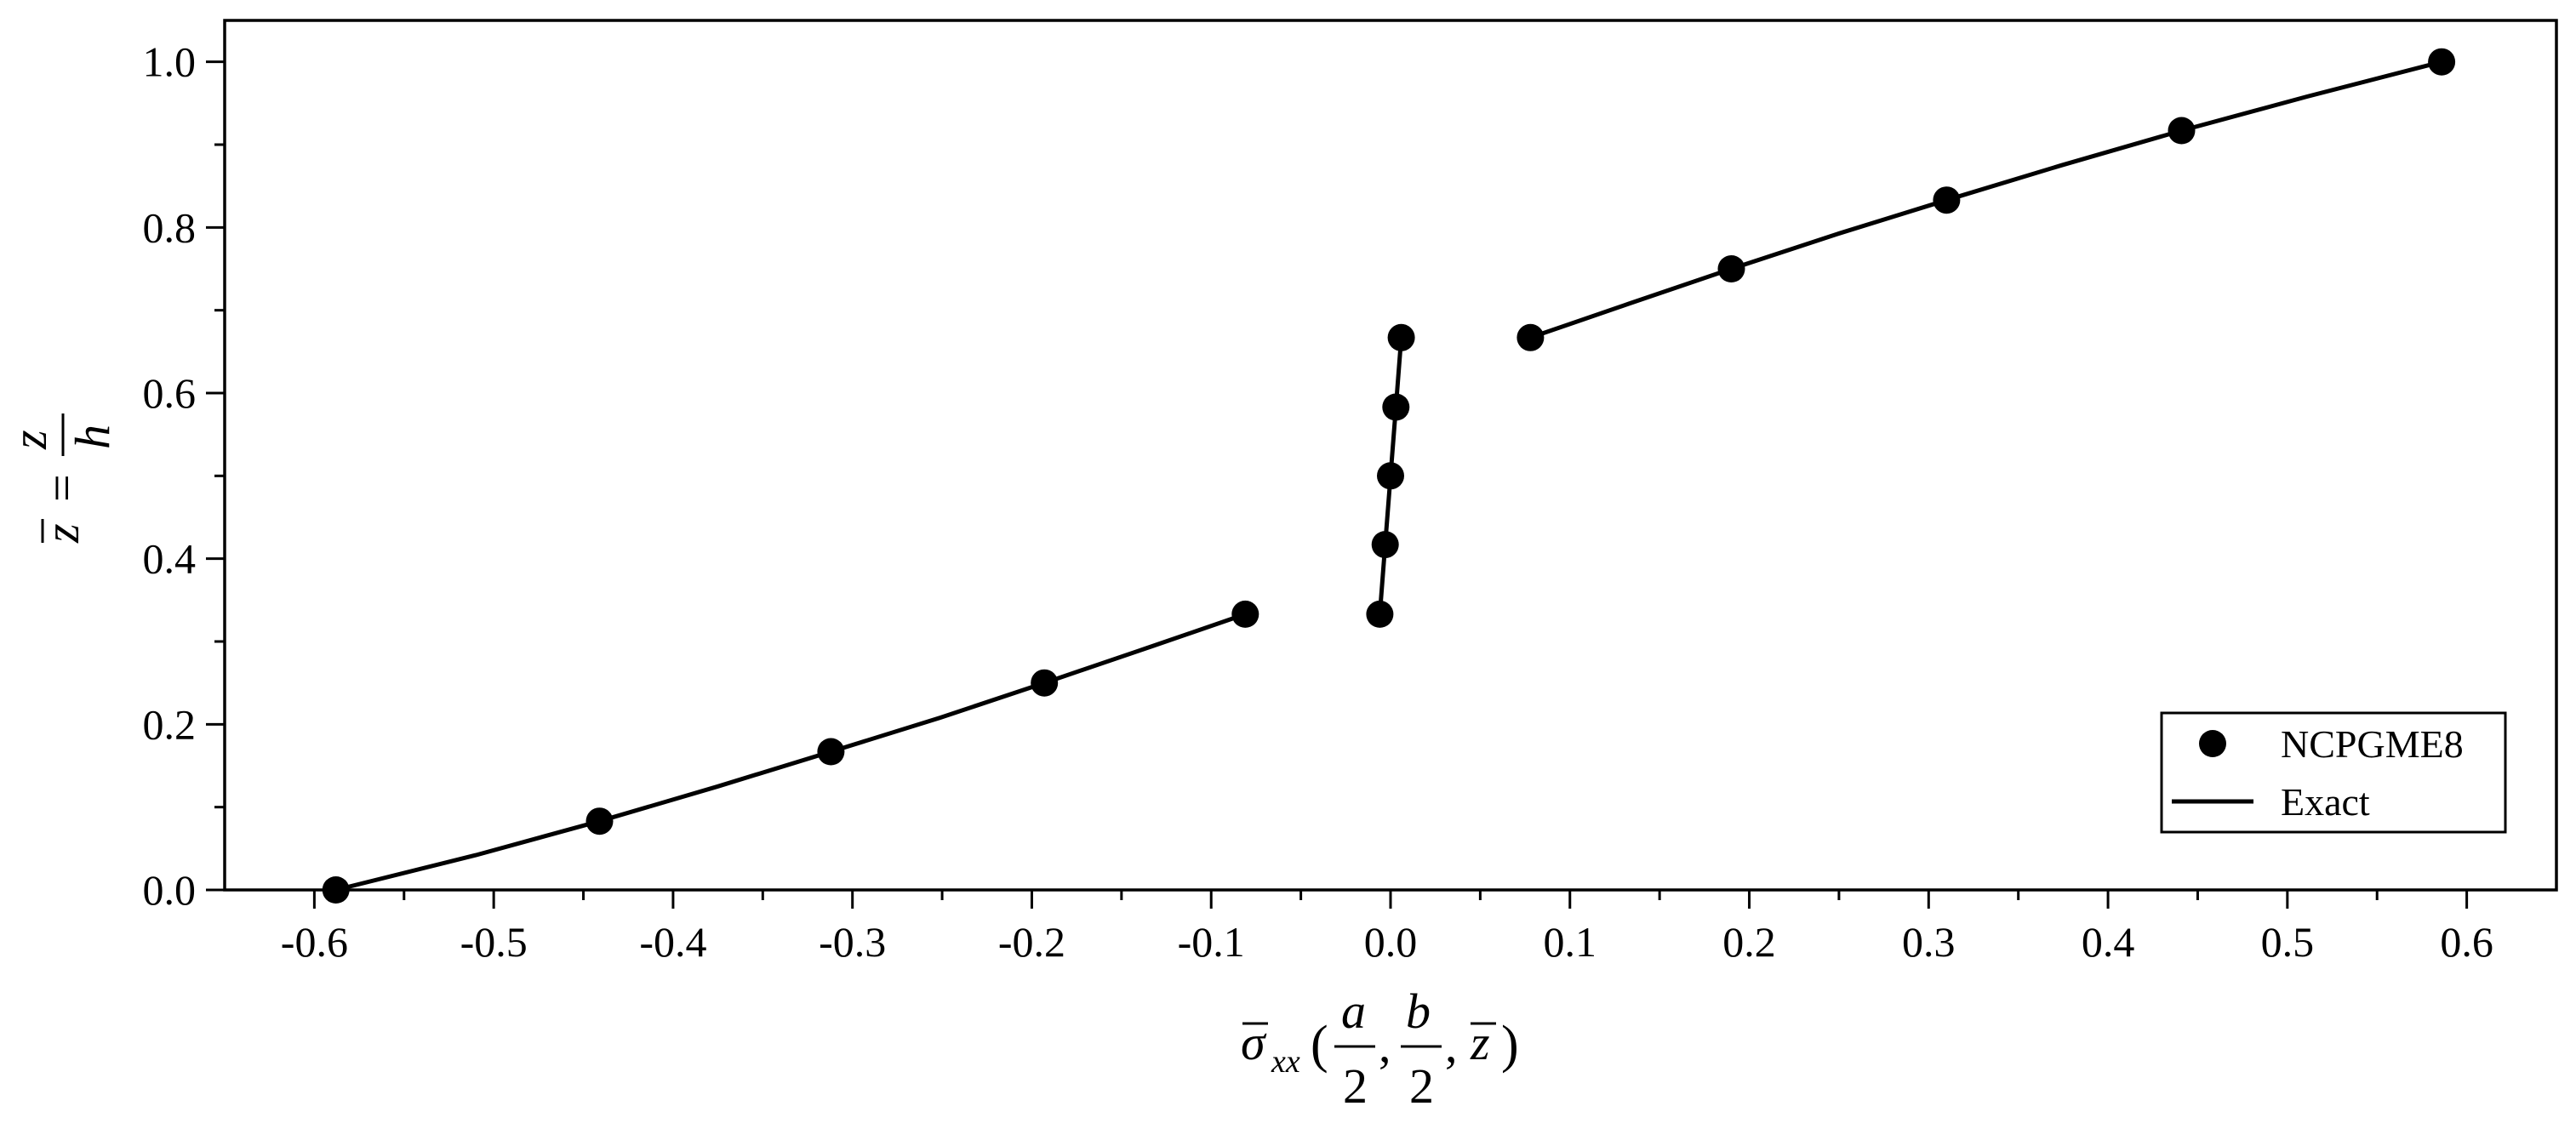 The image size is (2576, 1129). What do you see at coordinates (494, 942) in the screenshot?
I see `x-tick-label: -0.5` at bounding box center [494, 942].